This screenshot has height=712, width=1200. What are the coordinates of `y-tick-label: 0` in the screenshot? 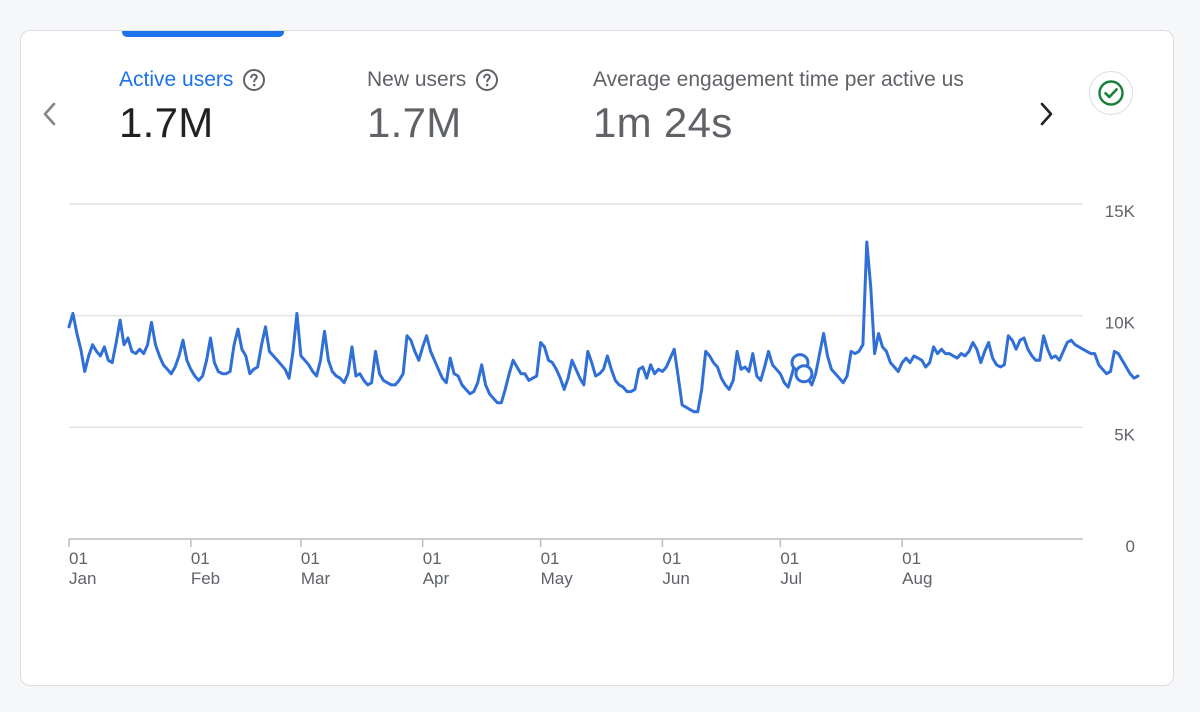 It's located at (1130, 546).